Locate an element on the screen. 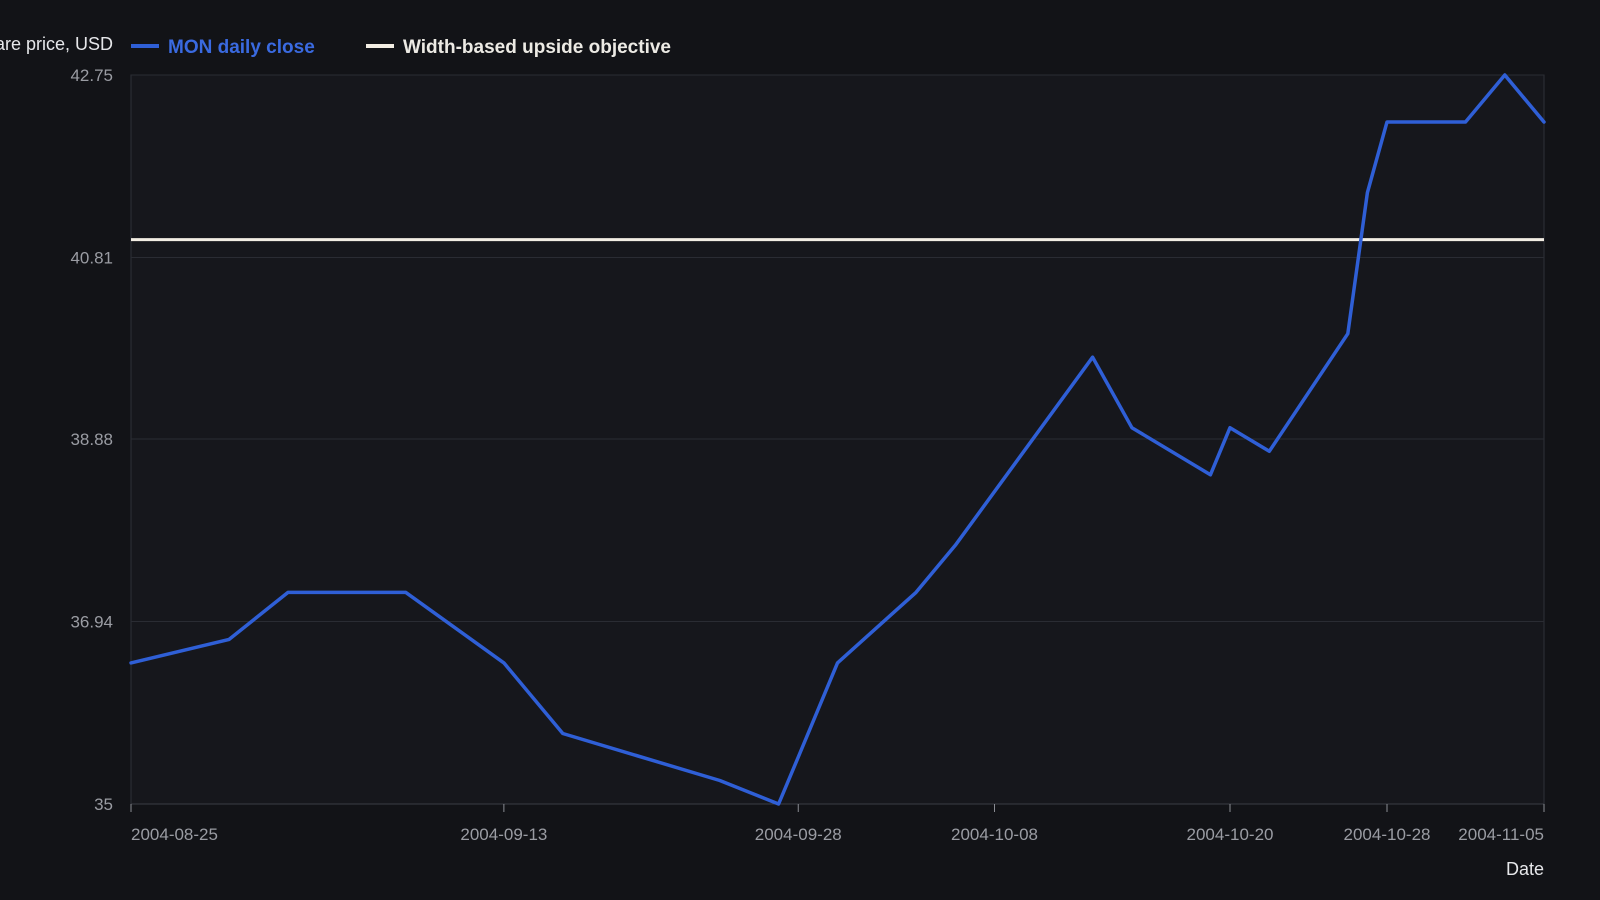 The width and height of the screenshot is (1600, 900). y-tick-label: 42.75 is located at coordinates (91, 75).